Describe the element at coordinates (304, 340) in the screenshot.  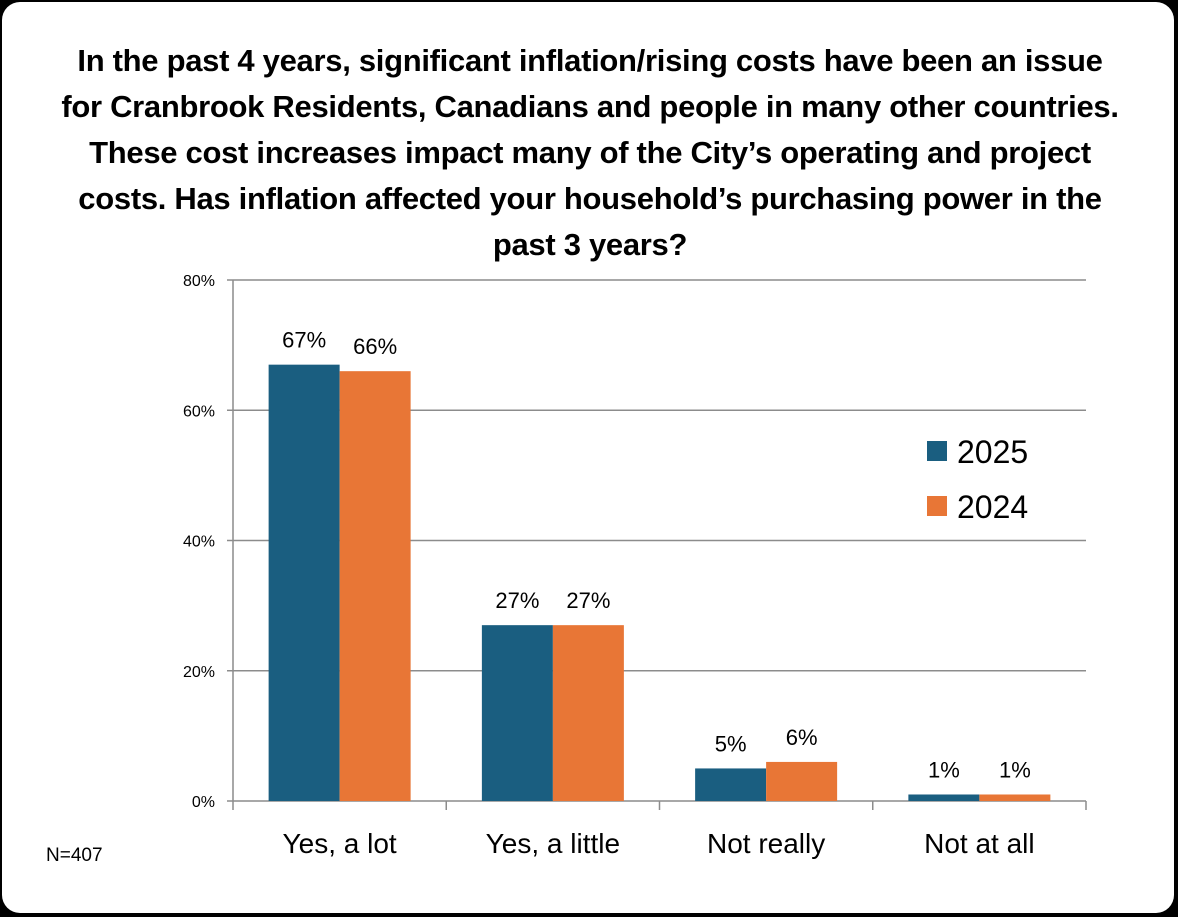
I see `data-label: 67%` at that location.